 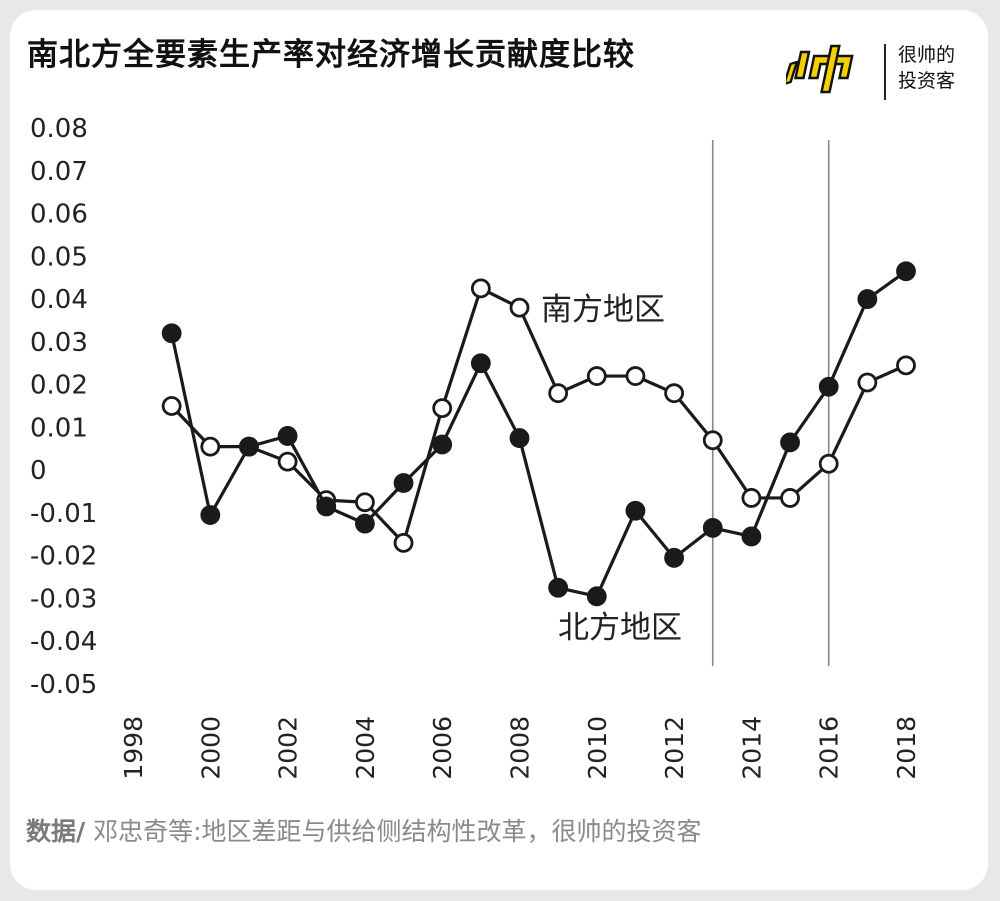 I want to click on x-tick-label: 2000, so click(x=210, y=748).